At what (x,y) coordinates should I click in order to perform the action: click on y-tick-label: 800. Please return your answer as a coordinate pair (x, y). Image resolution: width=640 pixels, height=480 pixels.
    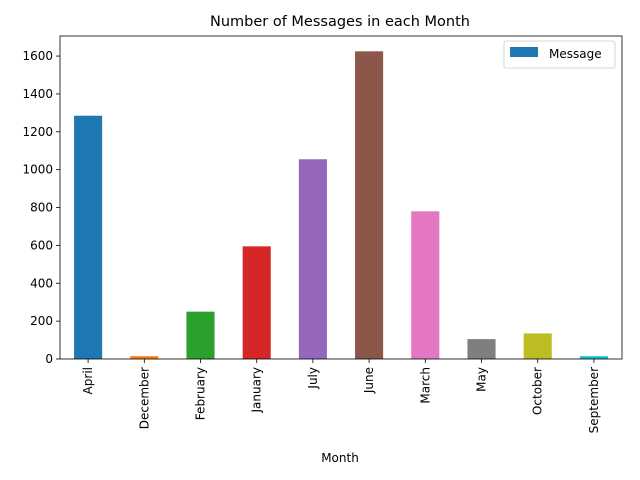
    Looking at the image, I should click on (41, 208).